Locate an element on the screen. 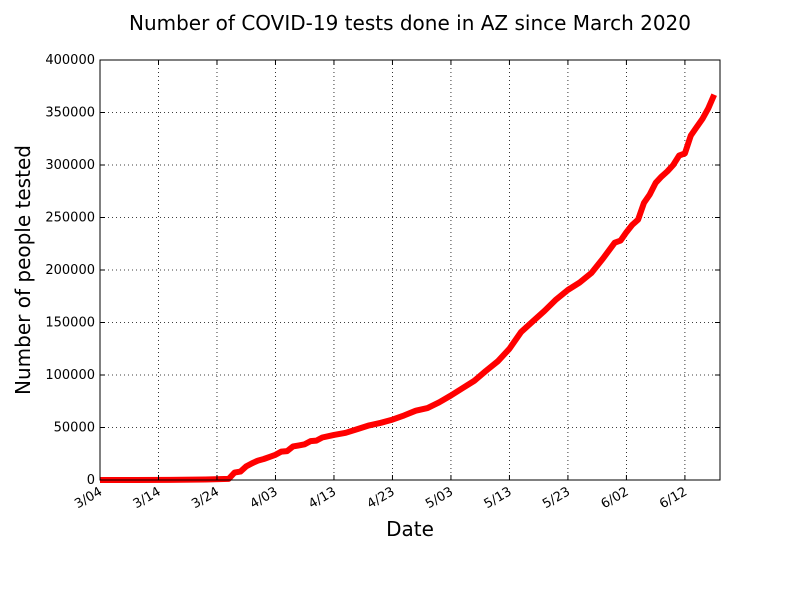 The width and height of the screenshot is (800, 600). x-axis-label: Date is located at coordinates (410, 529).